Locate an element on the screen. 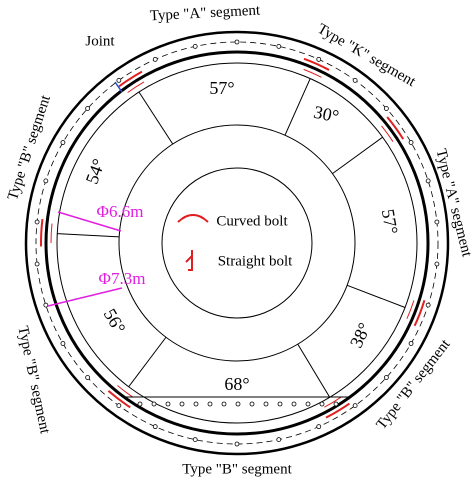 This screenshot has height=484, width=474. dimension-label: Φ7.3m is located at coordinates (122, 278).